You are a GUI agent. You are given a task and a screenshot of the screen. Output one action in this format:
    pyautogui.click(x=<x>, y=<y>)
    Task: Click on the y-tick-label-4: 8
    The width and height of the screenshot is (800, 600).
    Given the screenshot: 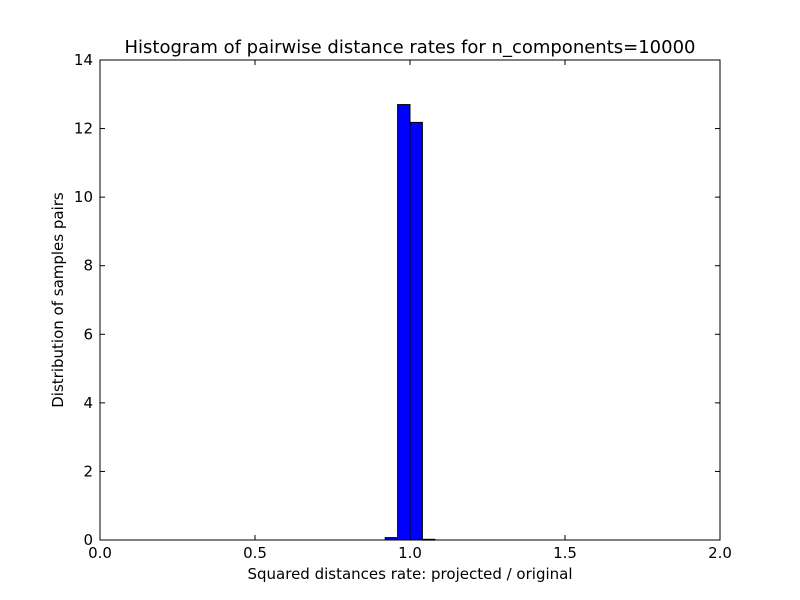 What is the action you would take?
    pyautogui.click(x=88, y=266)
    